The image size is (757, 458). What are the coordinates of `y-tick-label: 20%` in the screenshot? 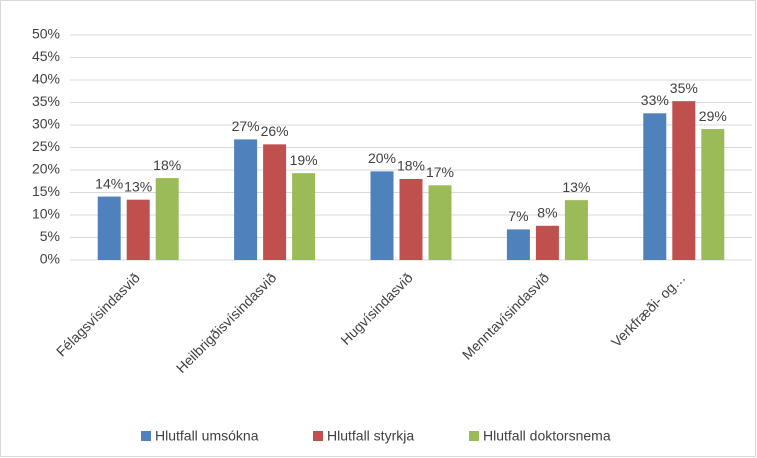 It's located at (46, 169).